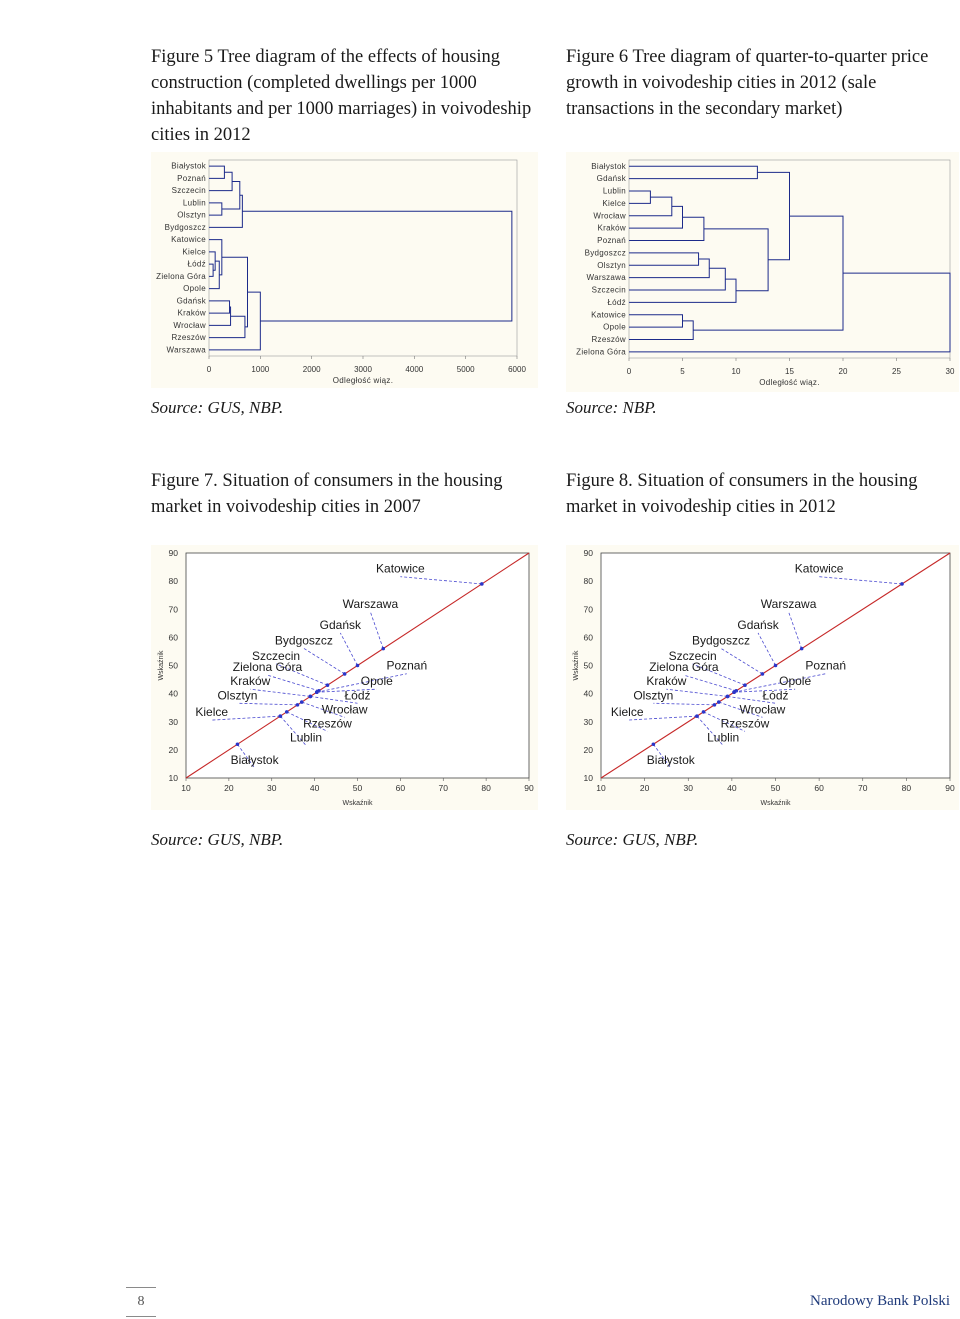 The width and height of the screenshot is (960, 1319). What do you see at coordinates (141, 1301) in the screenshot?
I see `page-number: 8` at bounding box center [141, 1301].